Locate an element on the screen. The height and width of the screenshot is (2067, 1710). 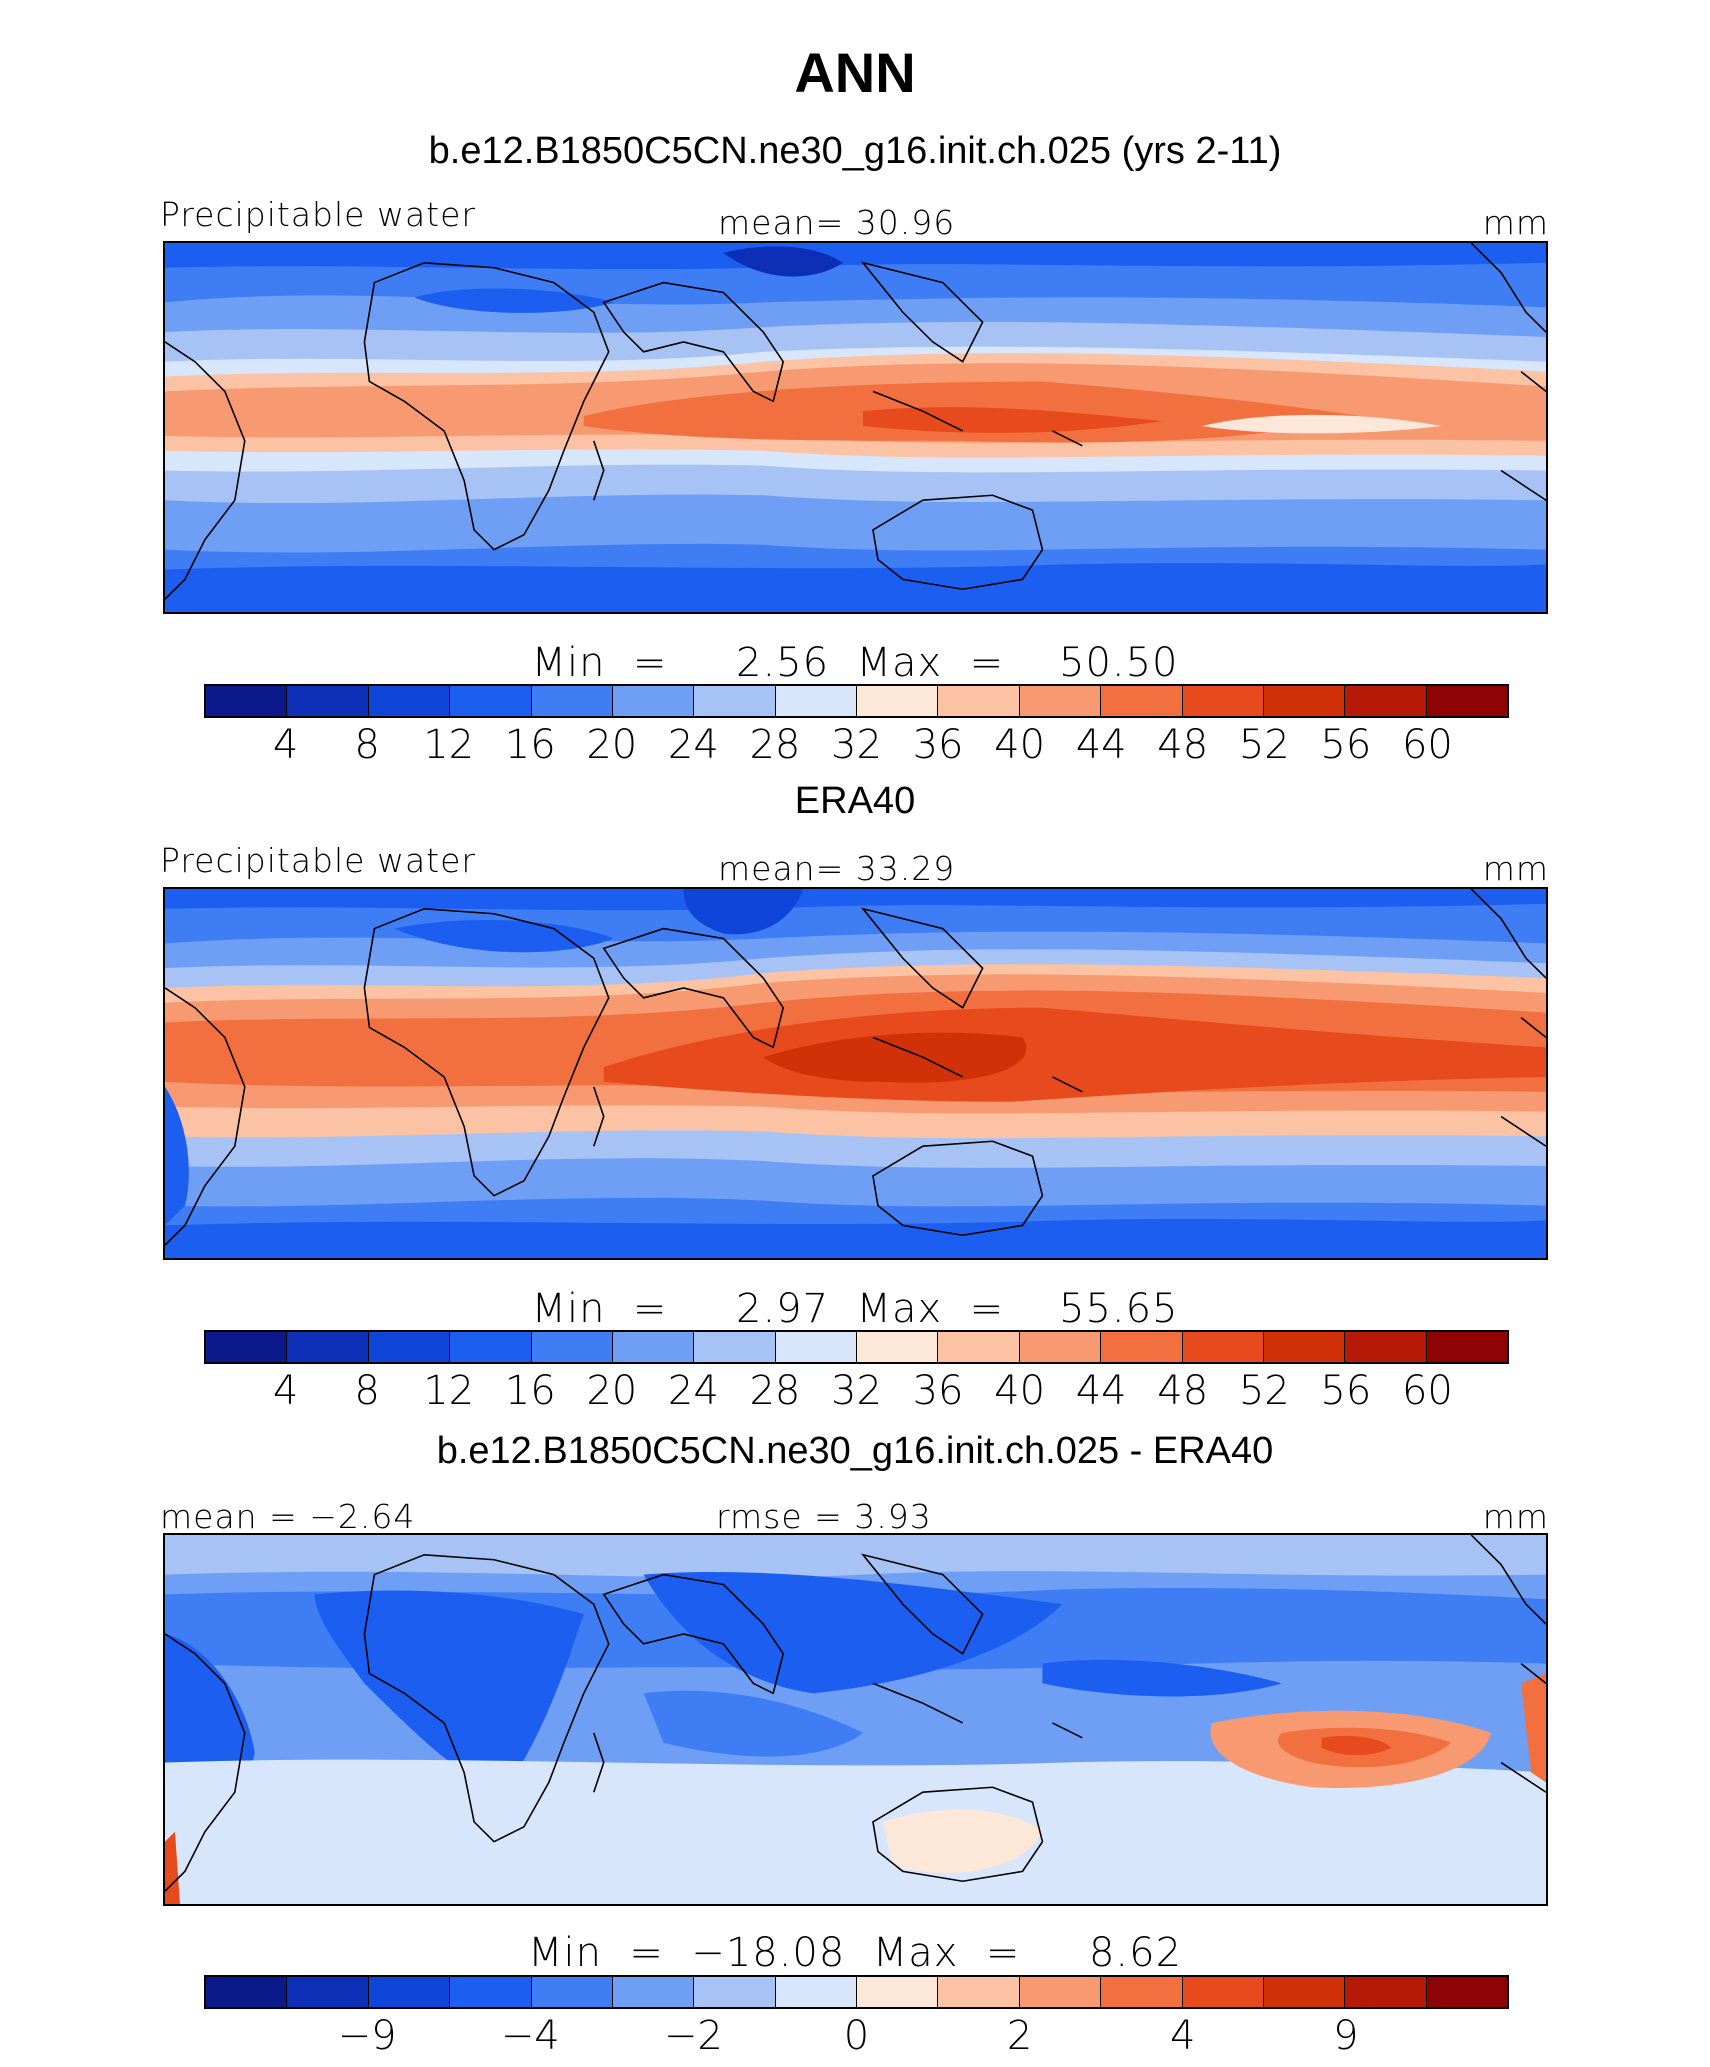
colorbar-tick-label: −2 is located at coordinates (693, 2036).